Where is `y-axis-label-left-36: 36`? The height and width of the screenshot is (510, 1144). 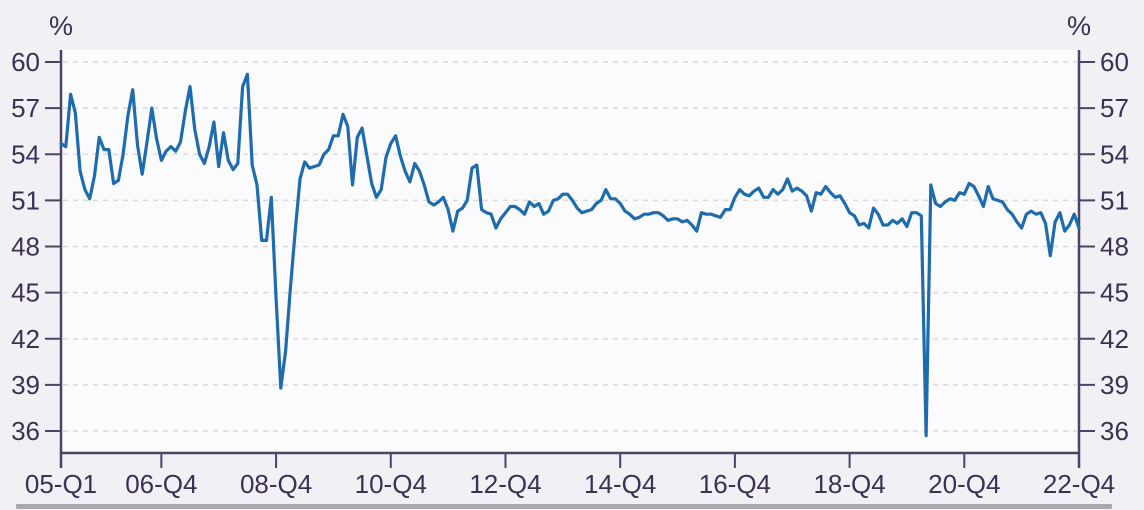 y-axis-label-left-36: 36 is located at coordinates (25, 431).